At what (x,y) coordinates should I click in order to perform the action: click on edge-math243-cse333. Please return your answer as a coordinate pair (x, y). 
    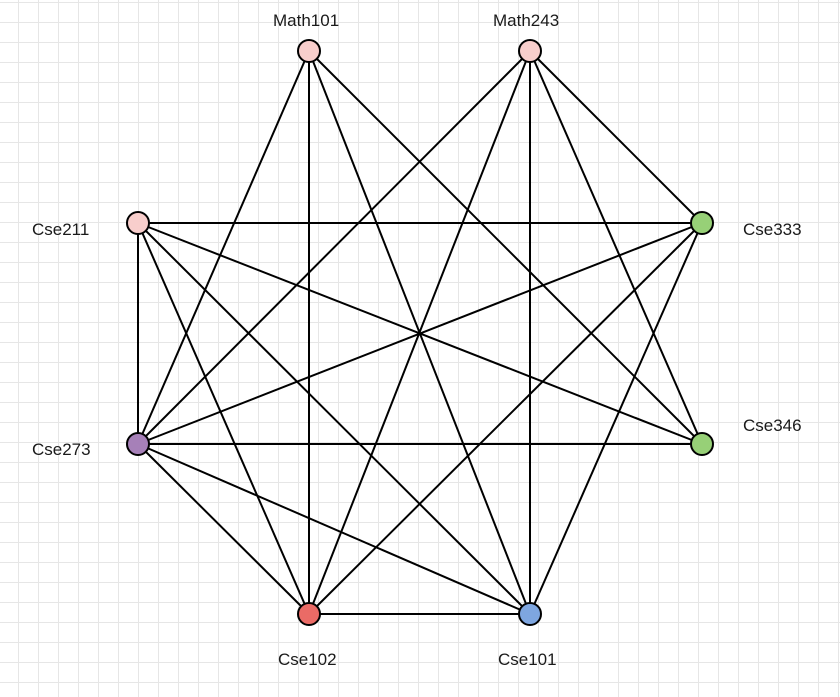
    Looking at the image, I should click on (616, 137).